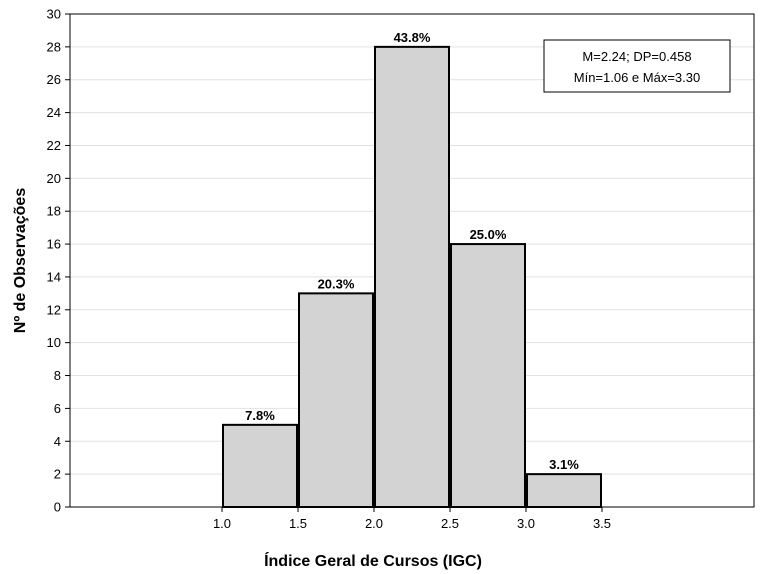 Image resolution: width=760 pixels, height=574 pixels. Describe the element at coordinates (637, 77) in the screenshot. I see `stats-line-min-max: Mín=1.06 e Máx=3.30` at that location.